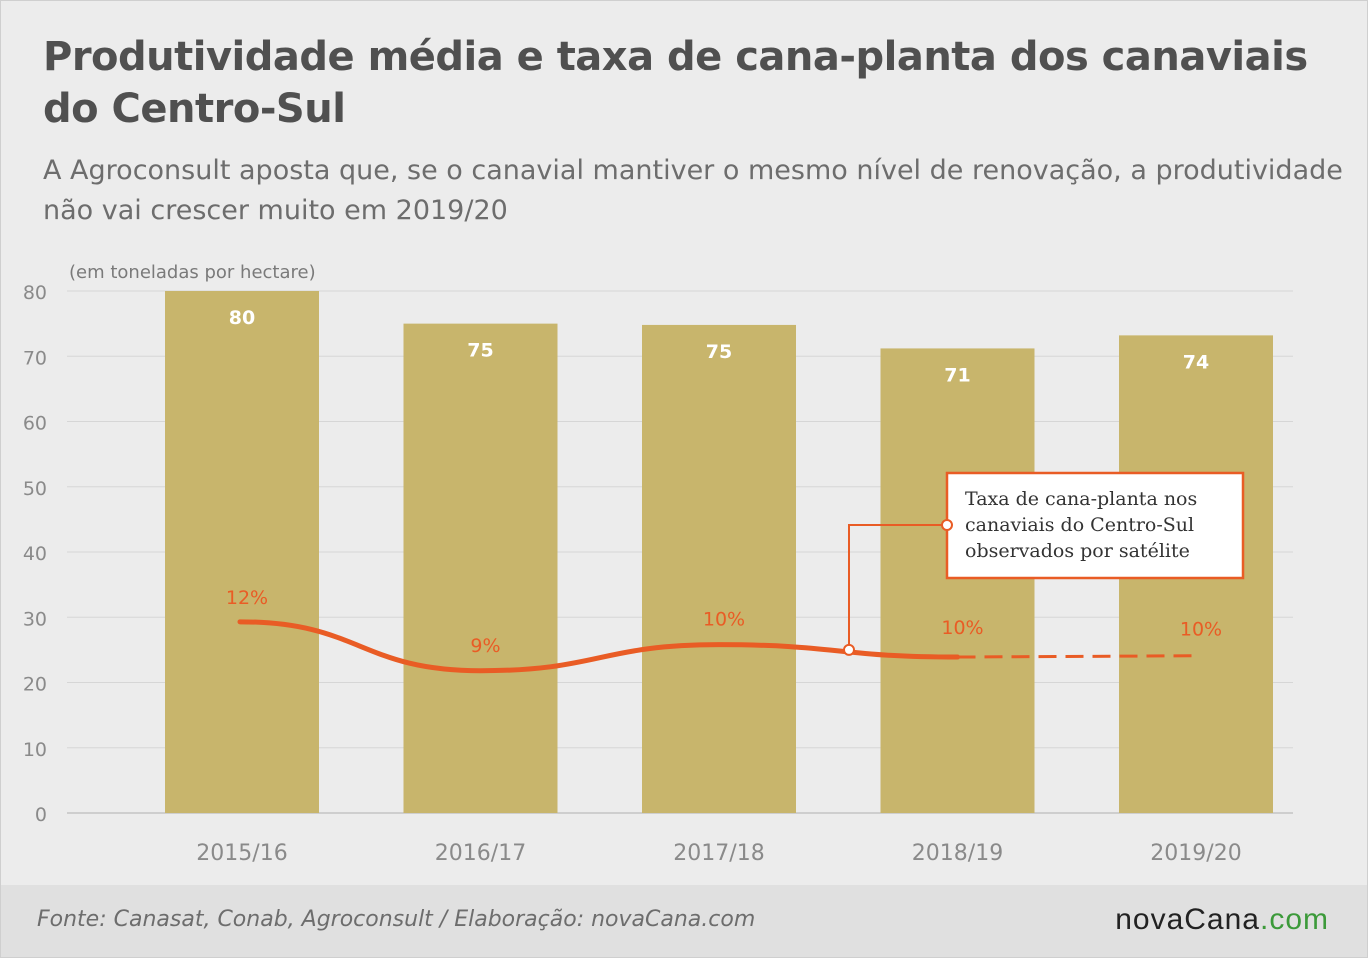 Image resolution: width=1368 pixels, height=958 pixels. What do you see at coordinates (897, 587) in the screenshot?
I see `annotation-leader` at bounding box center [897, 587].